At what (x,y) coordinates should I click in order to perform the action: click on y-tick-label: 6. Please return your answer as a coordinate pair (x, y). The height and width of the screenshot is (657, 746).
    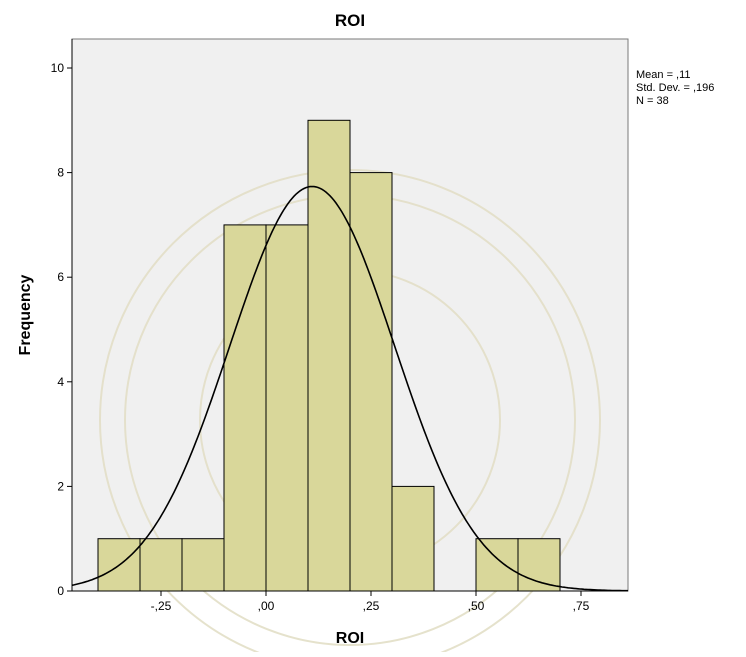
    Looking at the image, I should click on (60, 277).